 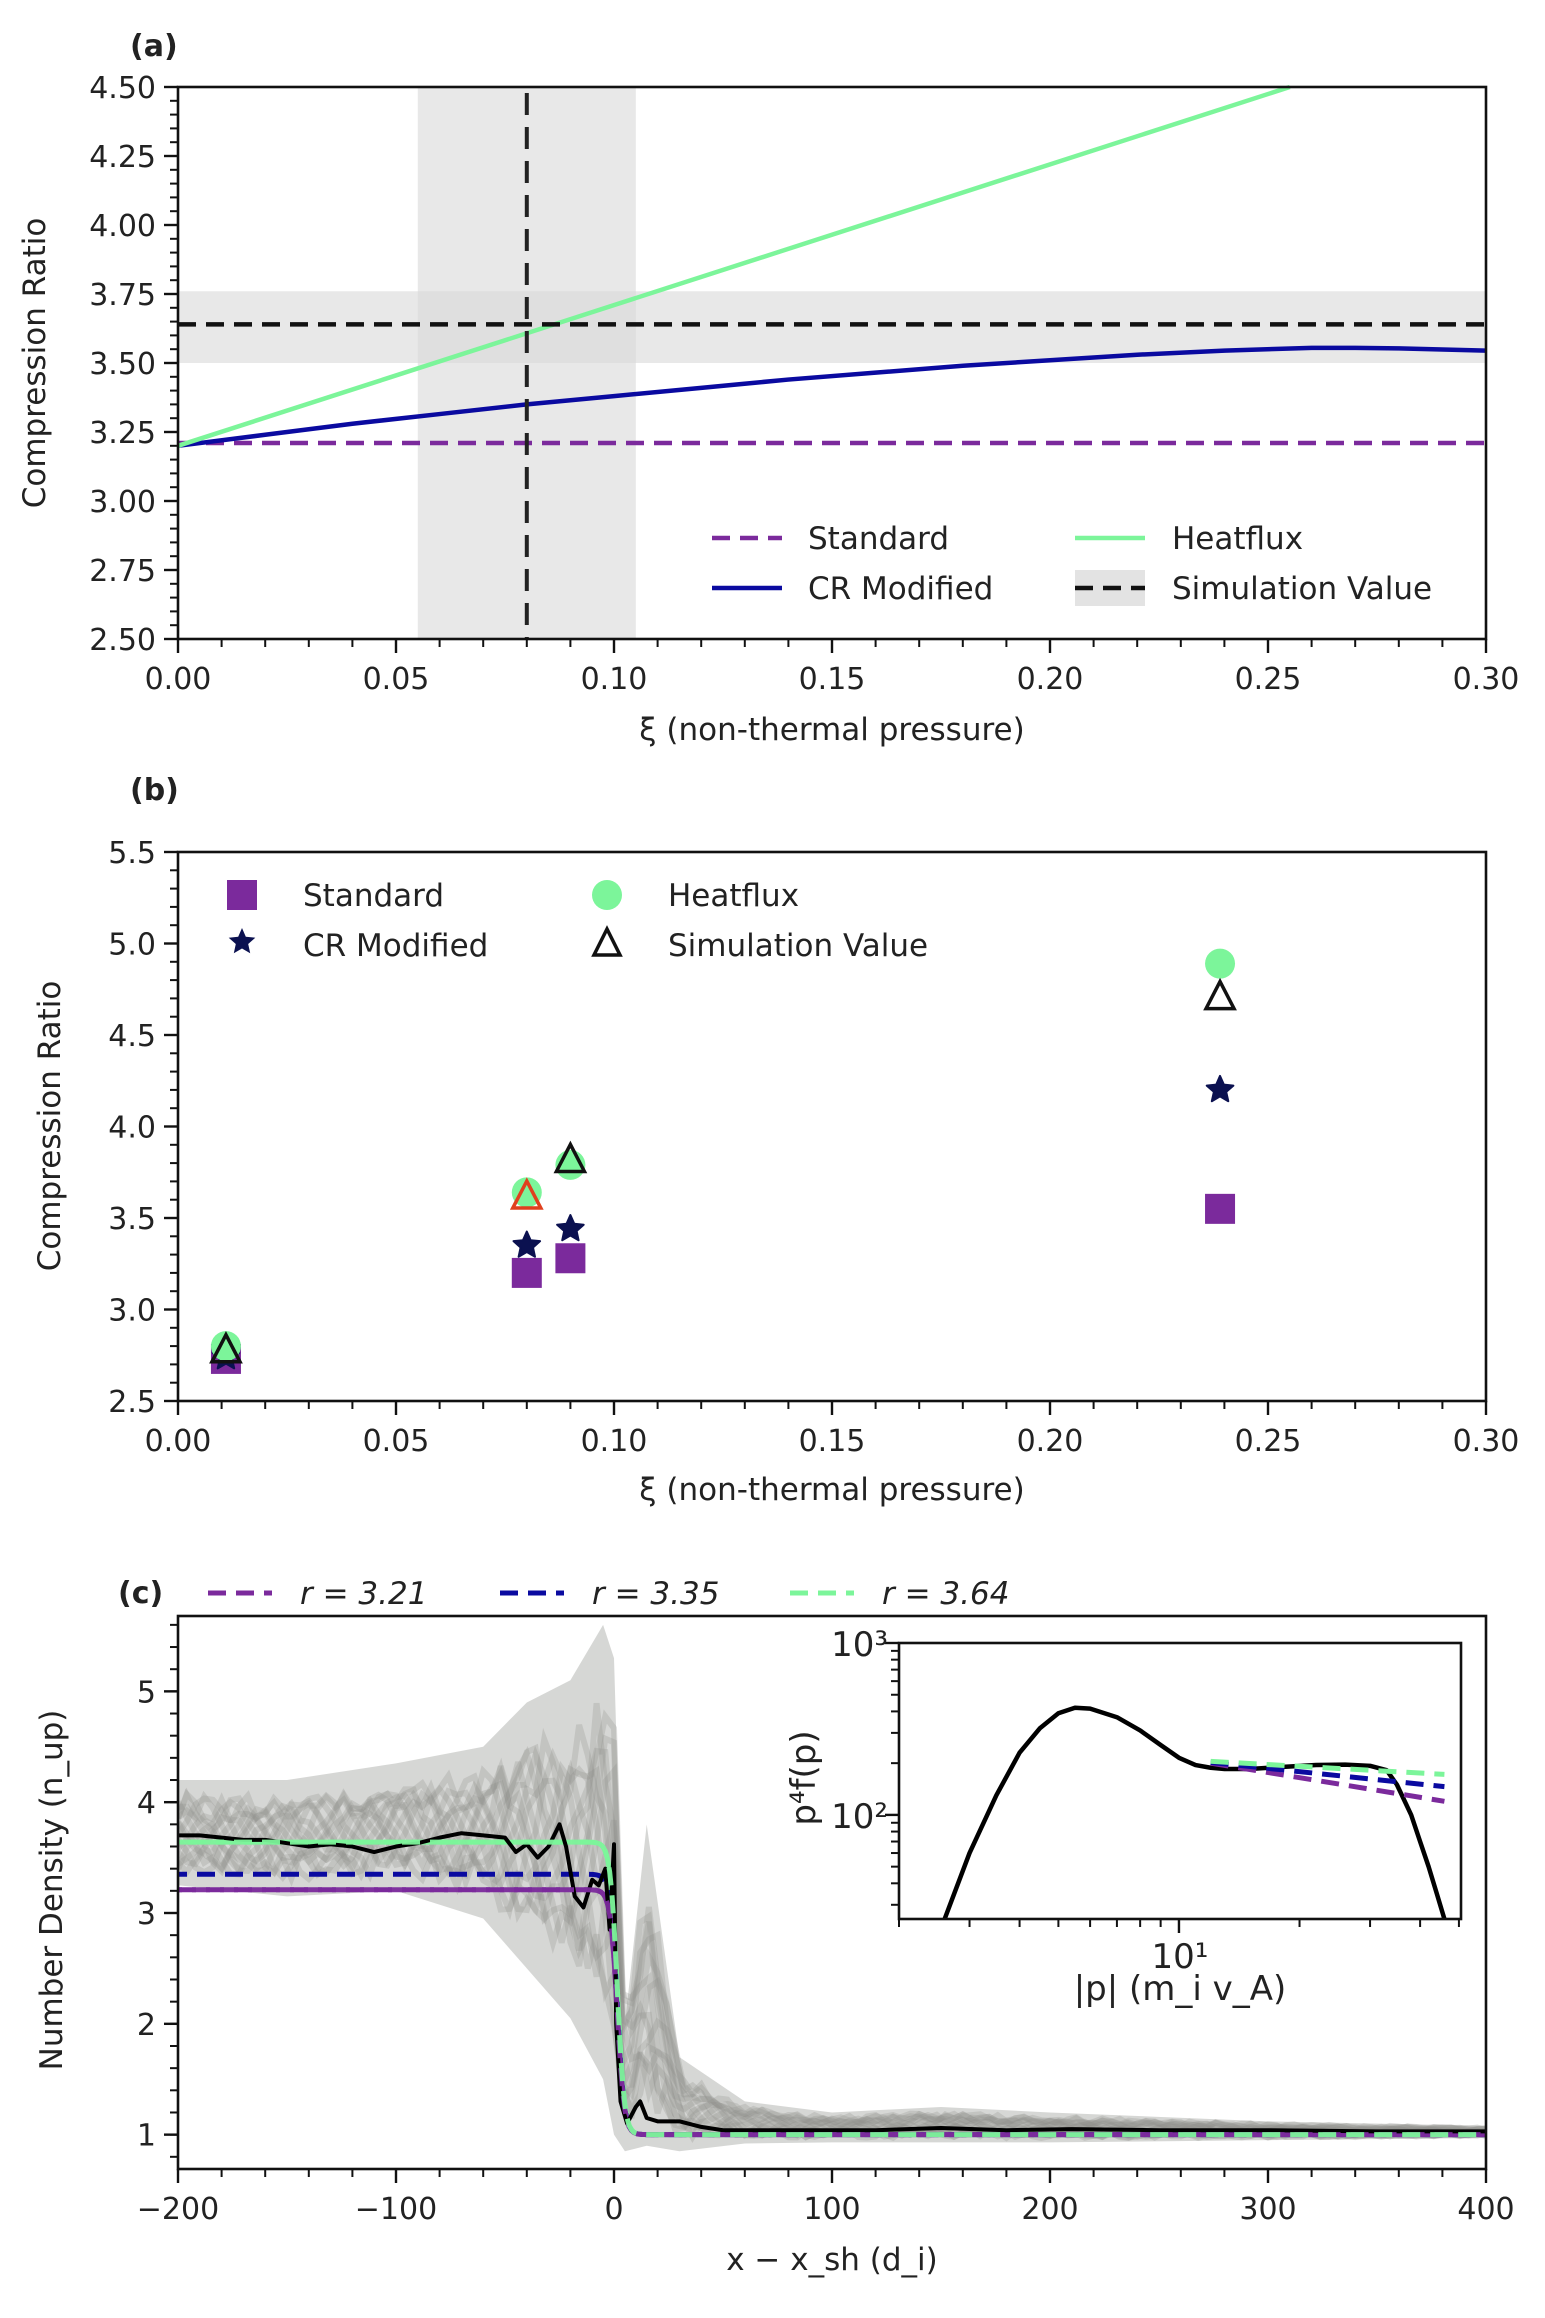 I want to click on inset-series-spectrum, so click(x=1194, y=1812).